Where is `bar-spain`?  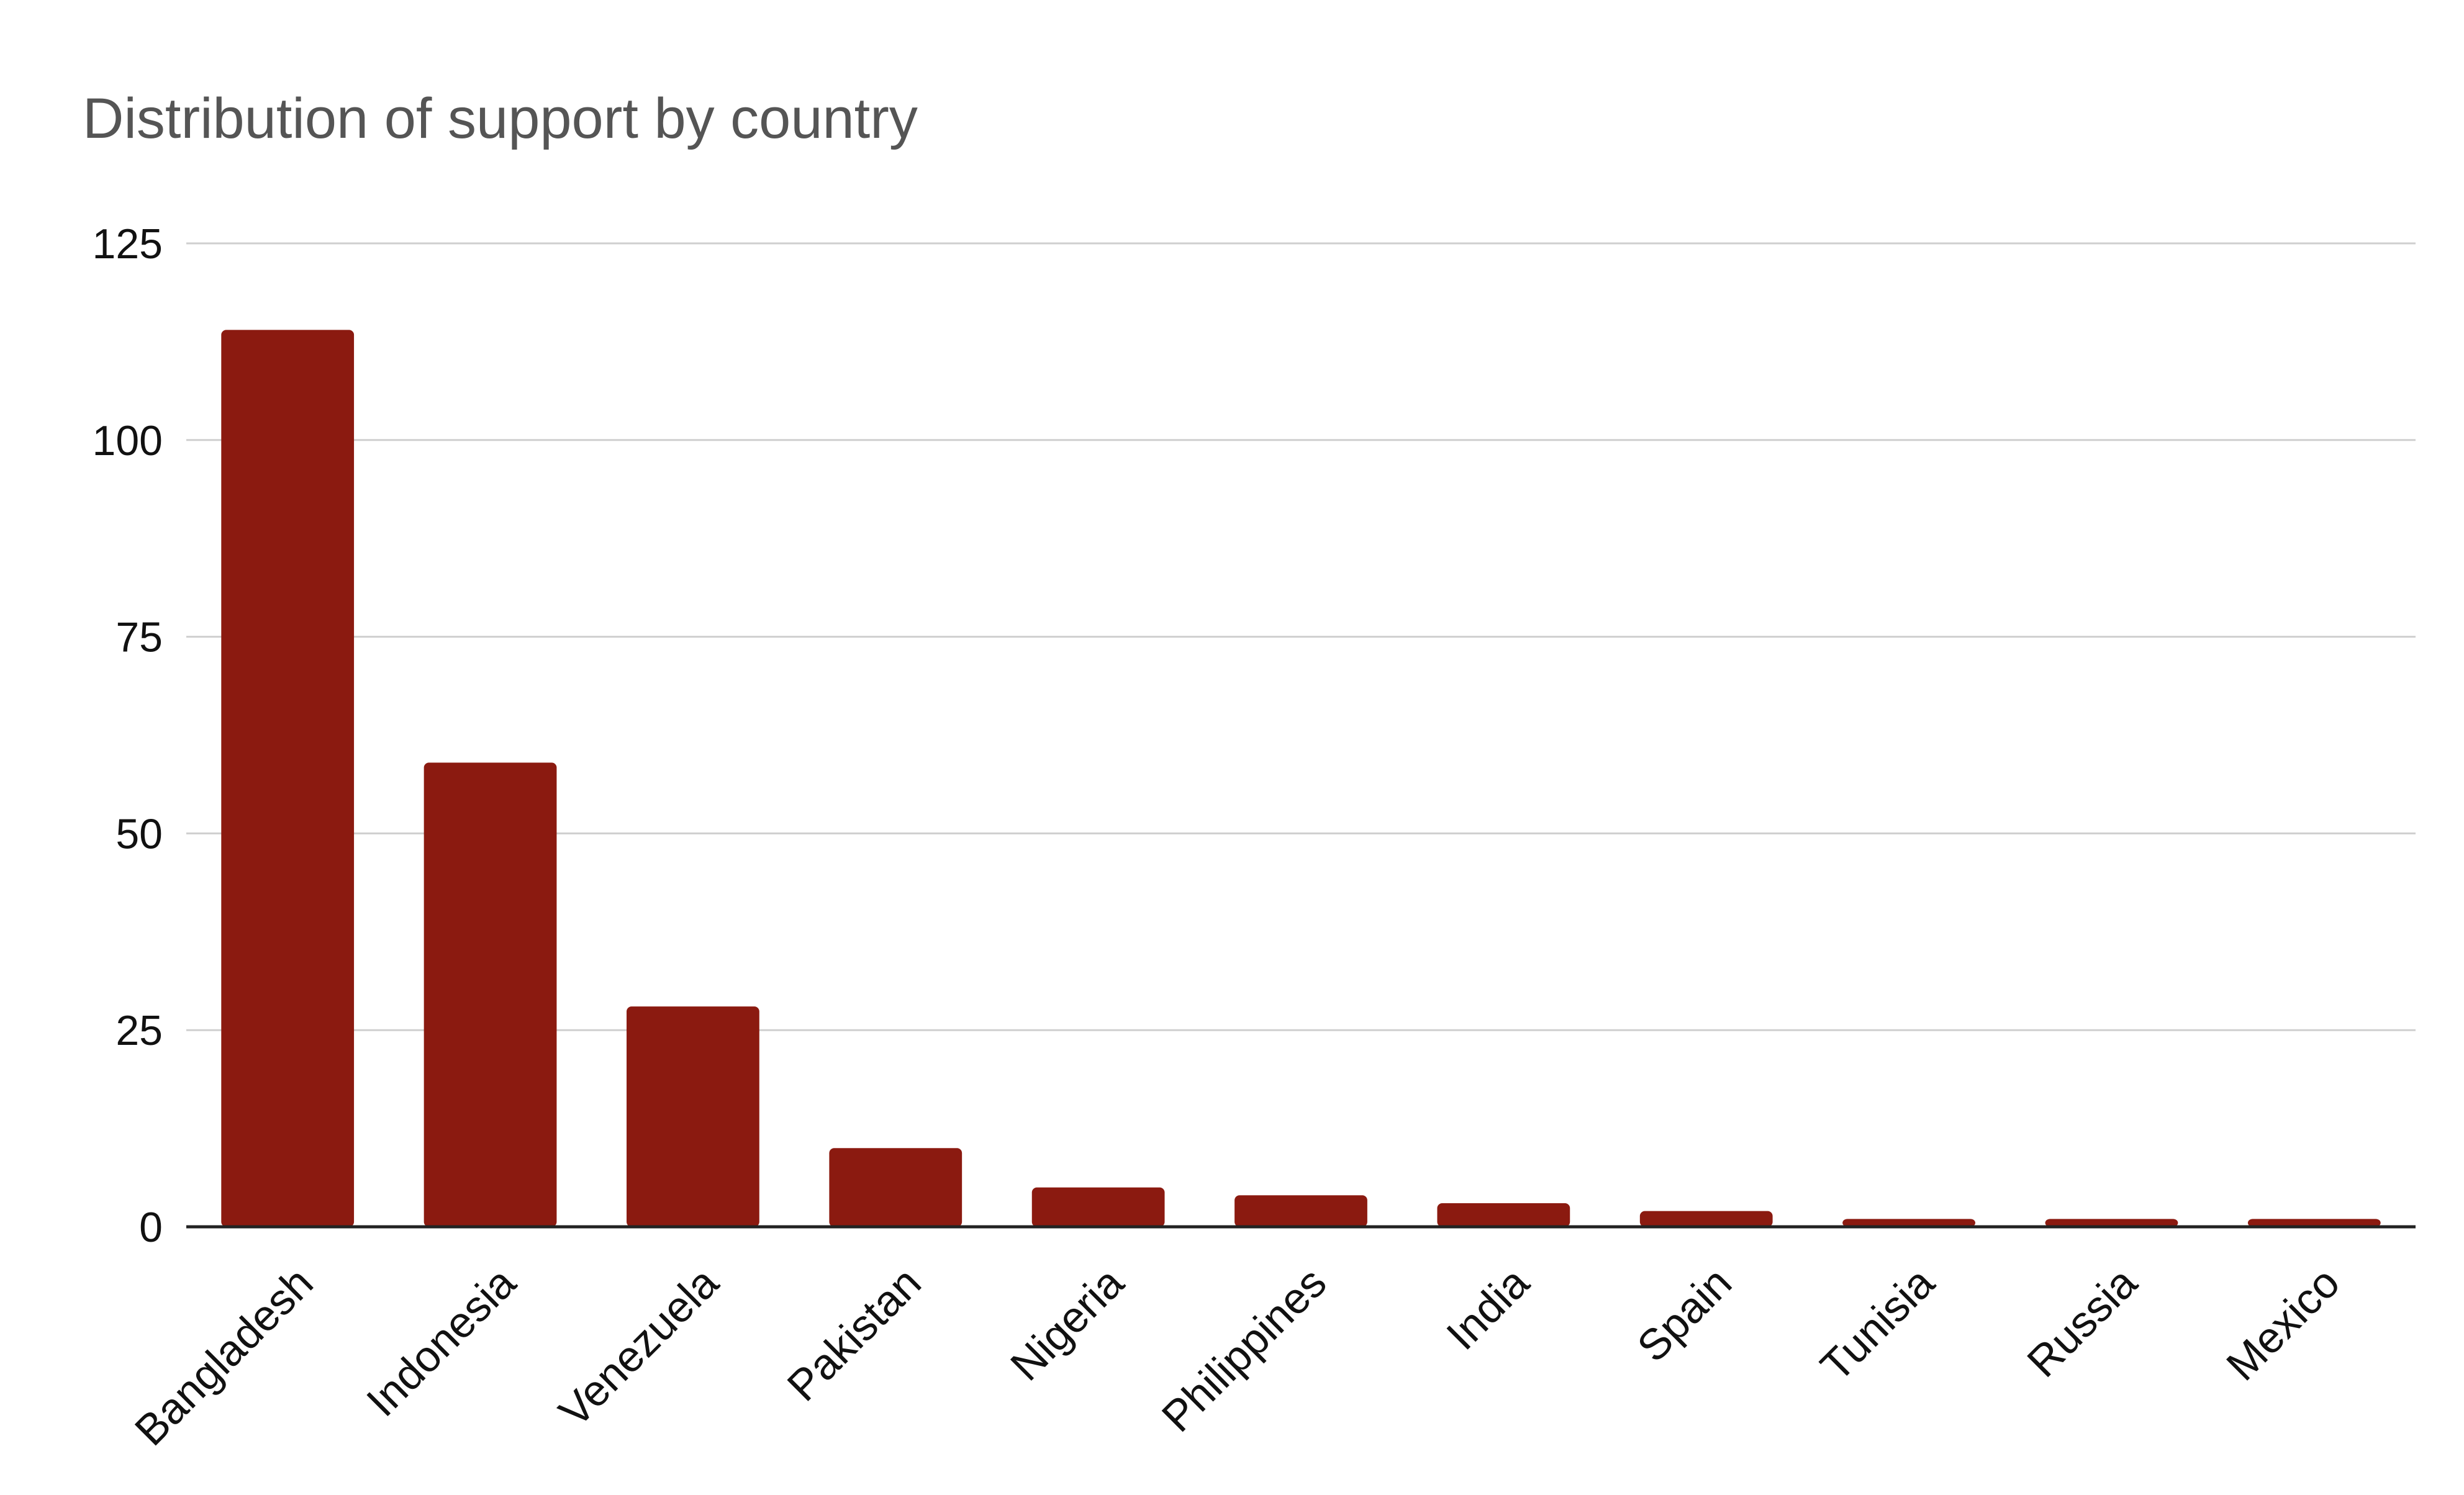 bar-spain is located at coordinates (1706, 1219).